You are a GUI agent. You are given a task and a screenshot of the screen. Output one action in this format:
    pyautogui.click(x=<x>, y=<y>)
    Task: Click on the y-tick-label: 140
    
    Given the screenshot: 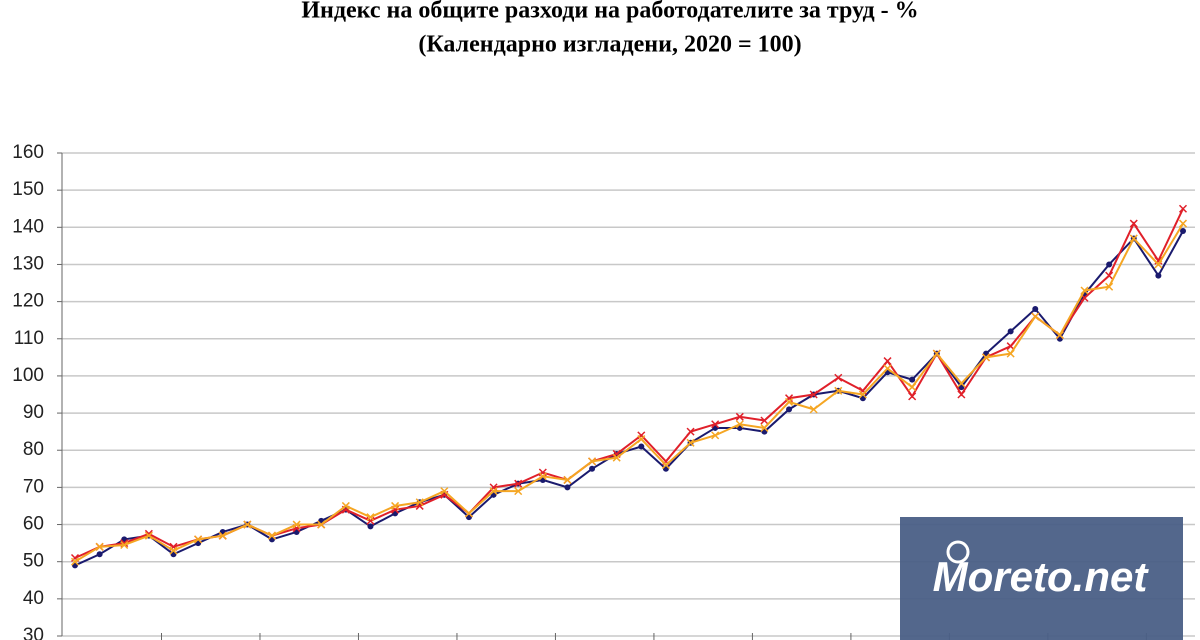 What is the action you would take?
    pyautogui.click(x=28, y=226)
    